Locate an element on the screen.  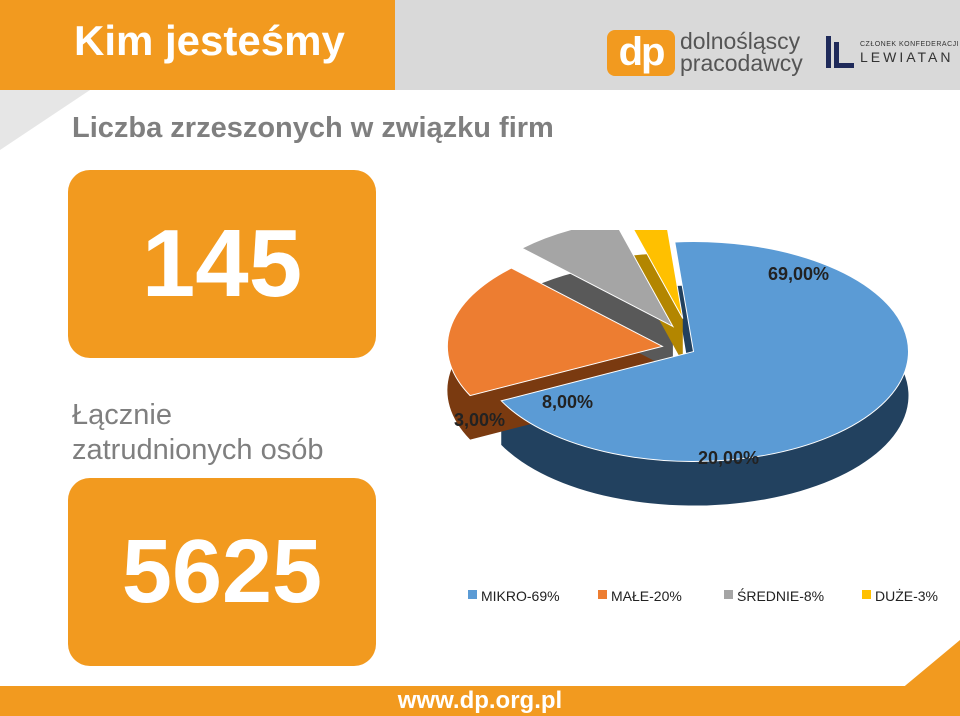
employees-count: 5625 is located at coordinates (222, 572).